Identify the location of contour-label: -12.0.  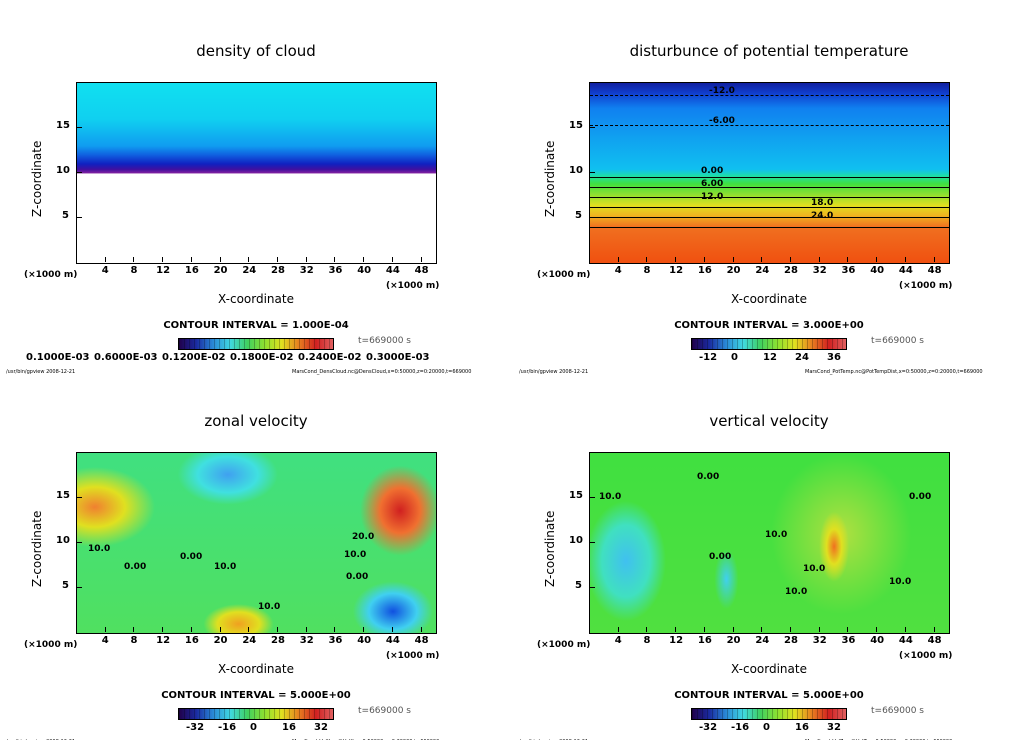
(722, 91).